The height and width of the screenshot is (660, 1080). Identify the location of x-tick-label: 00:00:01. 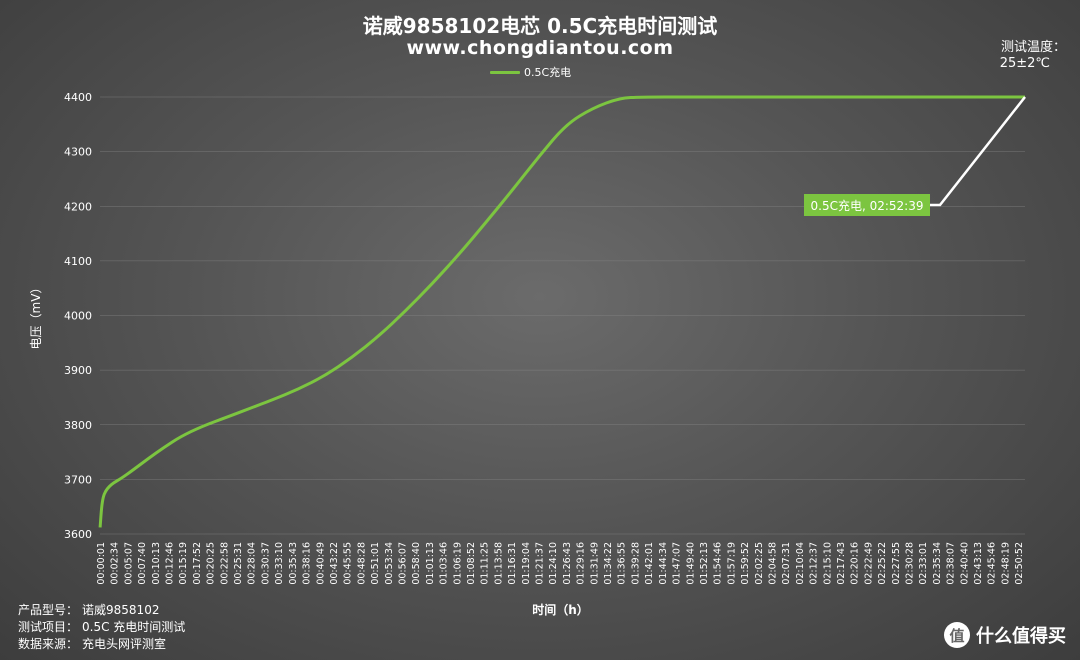
(101, 563).